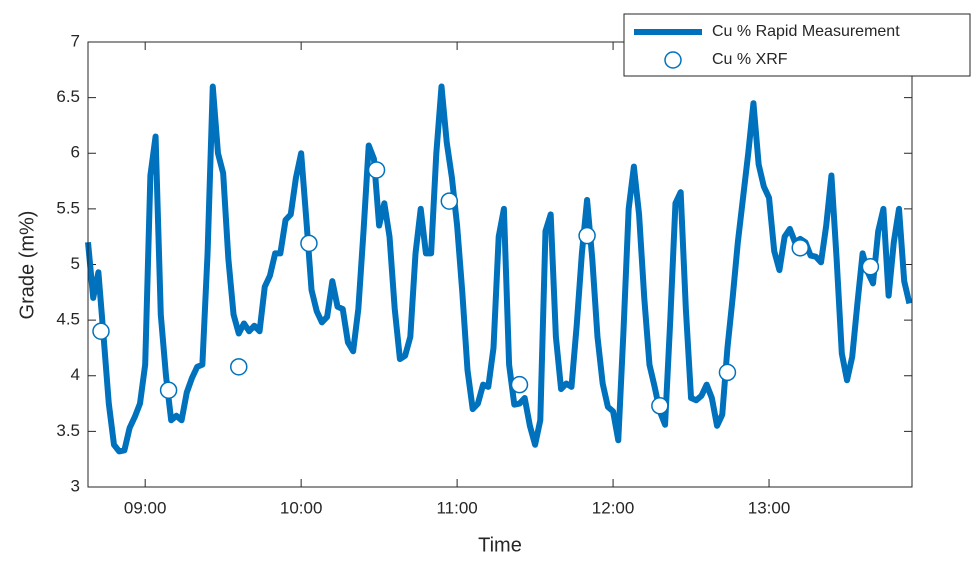 This screenshot has width=980, height=569. Describe the element at coordinates (769, 507) in the screenshot. I see `x-tick-label: 13:00` at that location.